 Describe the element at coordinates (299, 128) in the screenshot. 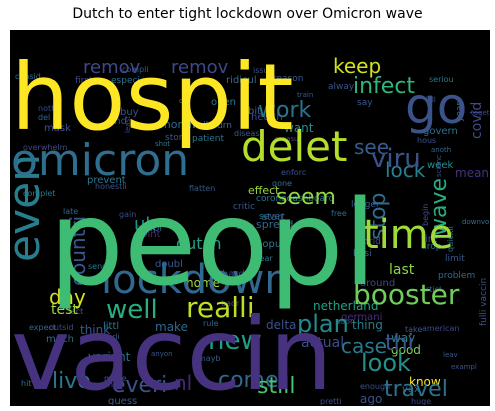

I see `word-want: want` at that location.